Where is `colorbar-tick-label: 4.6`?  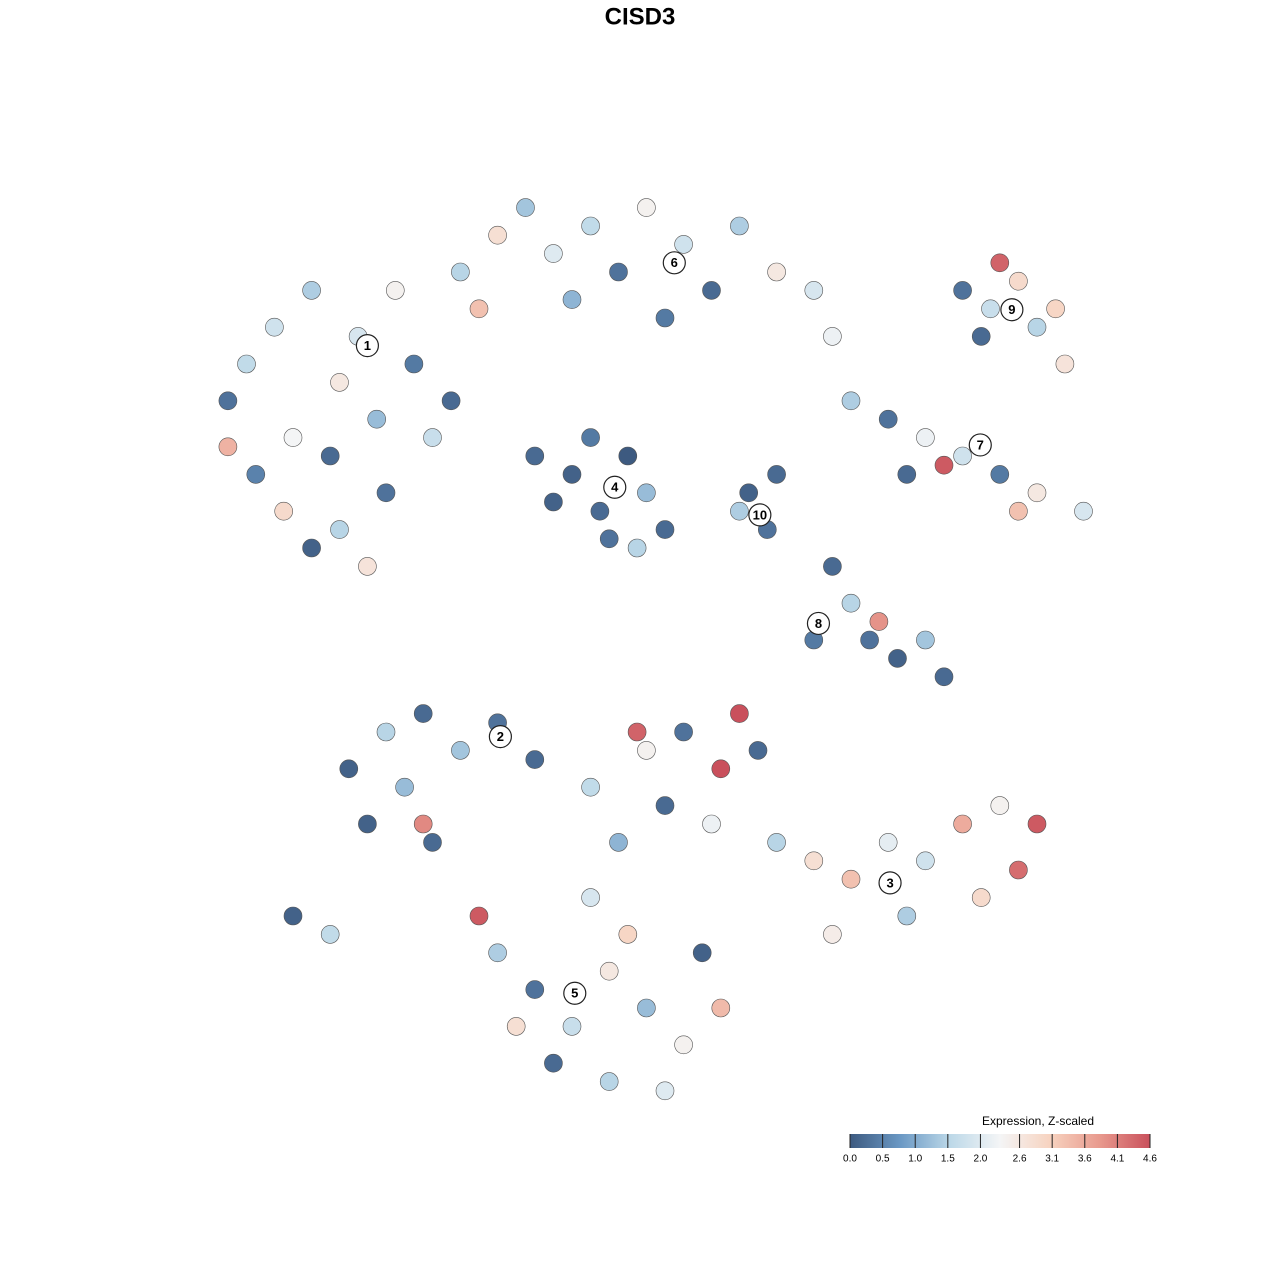
colorbar-tick-label: 4.6 is located at coordinates (1150, 1159).